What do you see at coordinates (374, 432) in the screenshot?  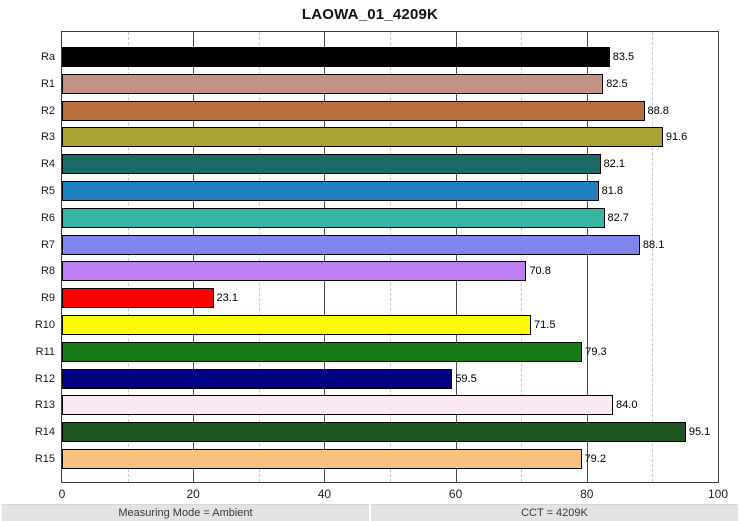 I see `bar-R14` at bounding box center [374, 432].